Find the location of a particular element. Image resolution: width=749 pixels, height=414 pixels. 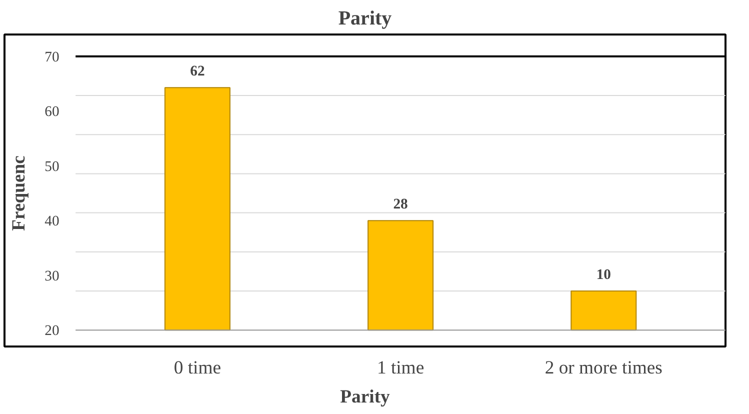

text: 20 is located at coordinates (52, 331).